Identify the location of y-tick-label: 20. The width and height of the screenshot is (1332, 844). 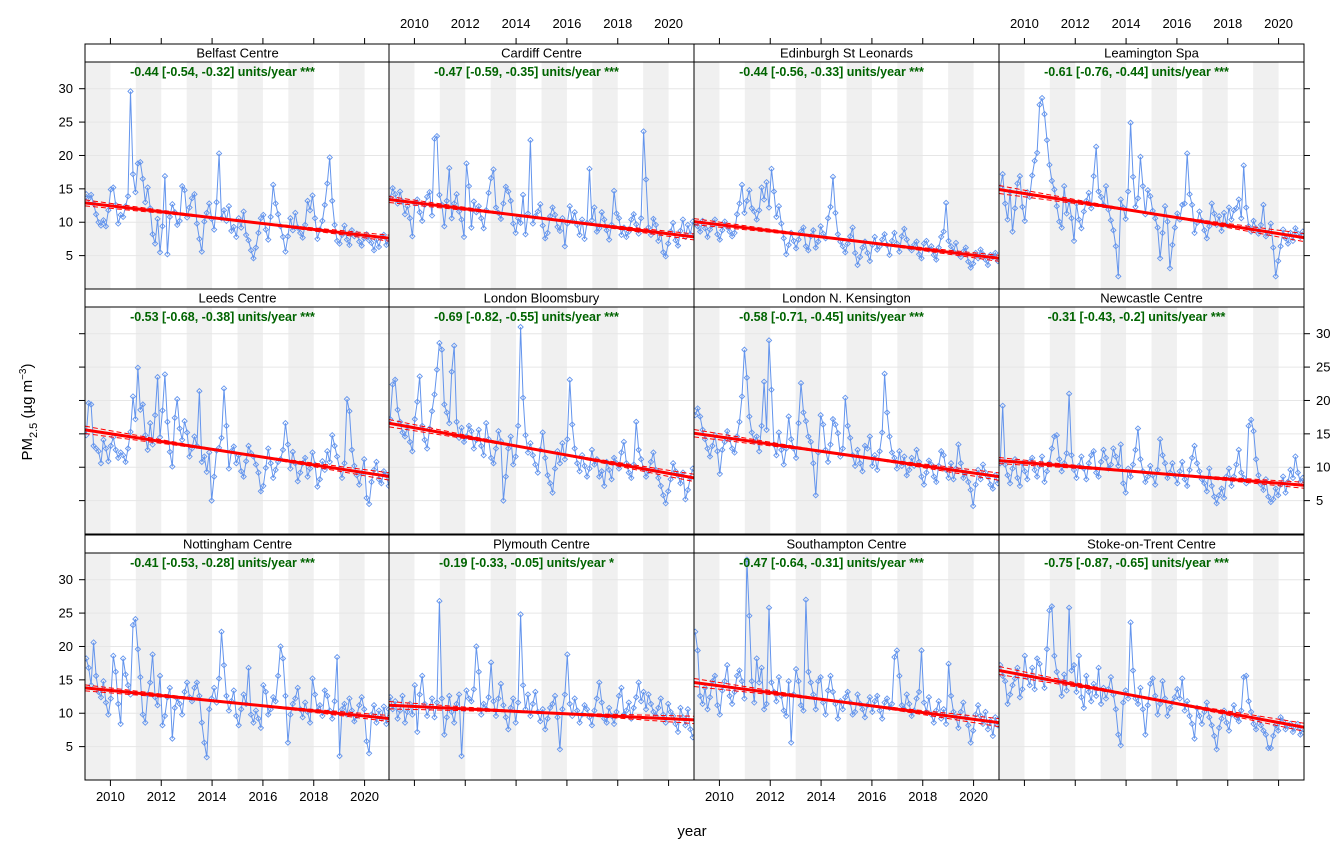
(66, 646).